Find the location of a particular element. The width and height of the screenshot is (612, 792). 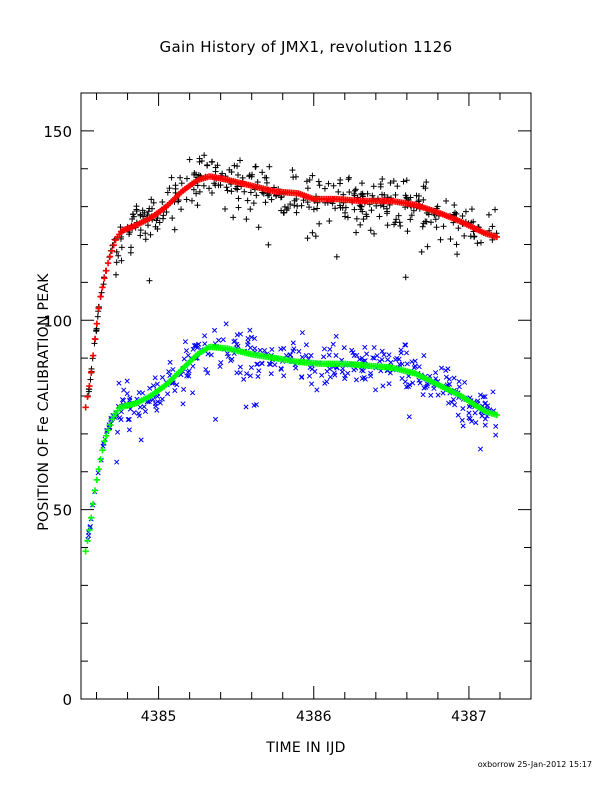

chart-title: Gain History of JMX1, revolution 1126 is located at coordinates (306, 47).